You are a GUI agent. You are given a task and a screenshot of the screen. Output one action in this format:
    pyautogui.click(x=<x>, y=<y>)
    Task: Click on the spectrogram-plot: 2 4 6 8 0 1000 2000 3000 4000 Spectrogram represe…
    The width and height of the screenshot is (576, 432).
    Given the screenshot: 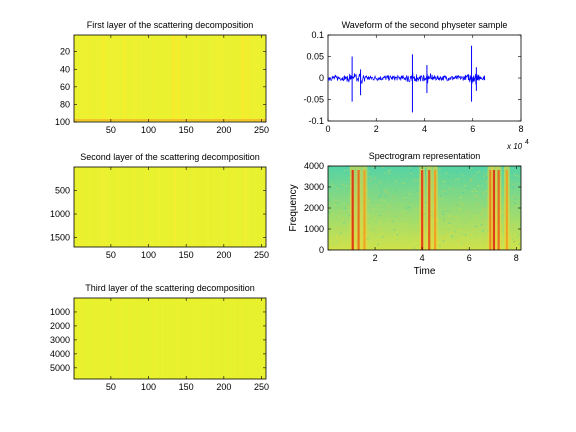 What is the action you would take?
    pyautogui.click(x=405, y=214)
    